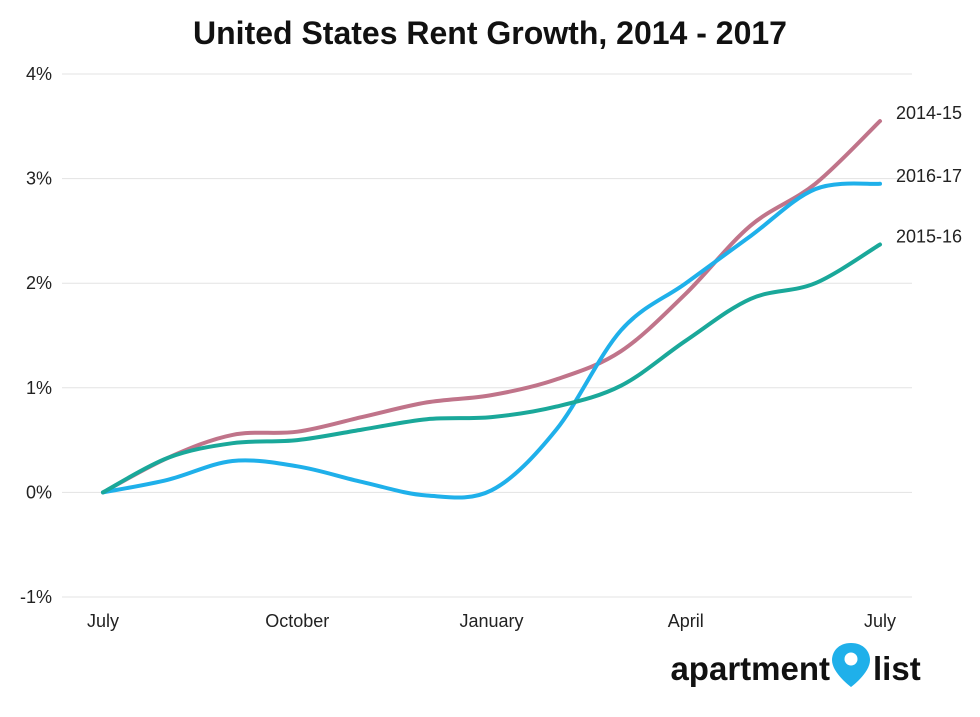  I want to click on y-tick-label: 2%, so click(39, 283).